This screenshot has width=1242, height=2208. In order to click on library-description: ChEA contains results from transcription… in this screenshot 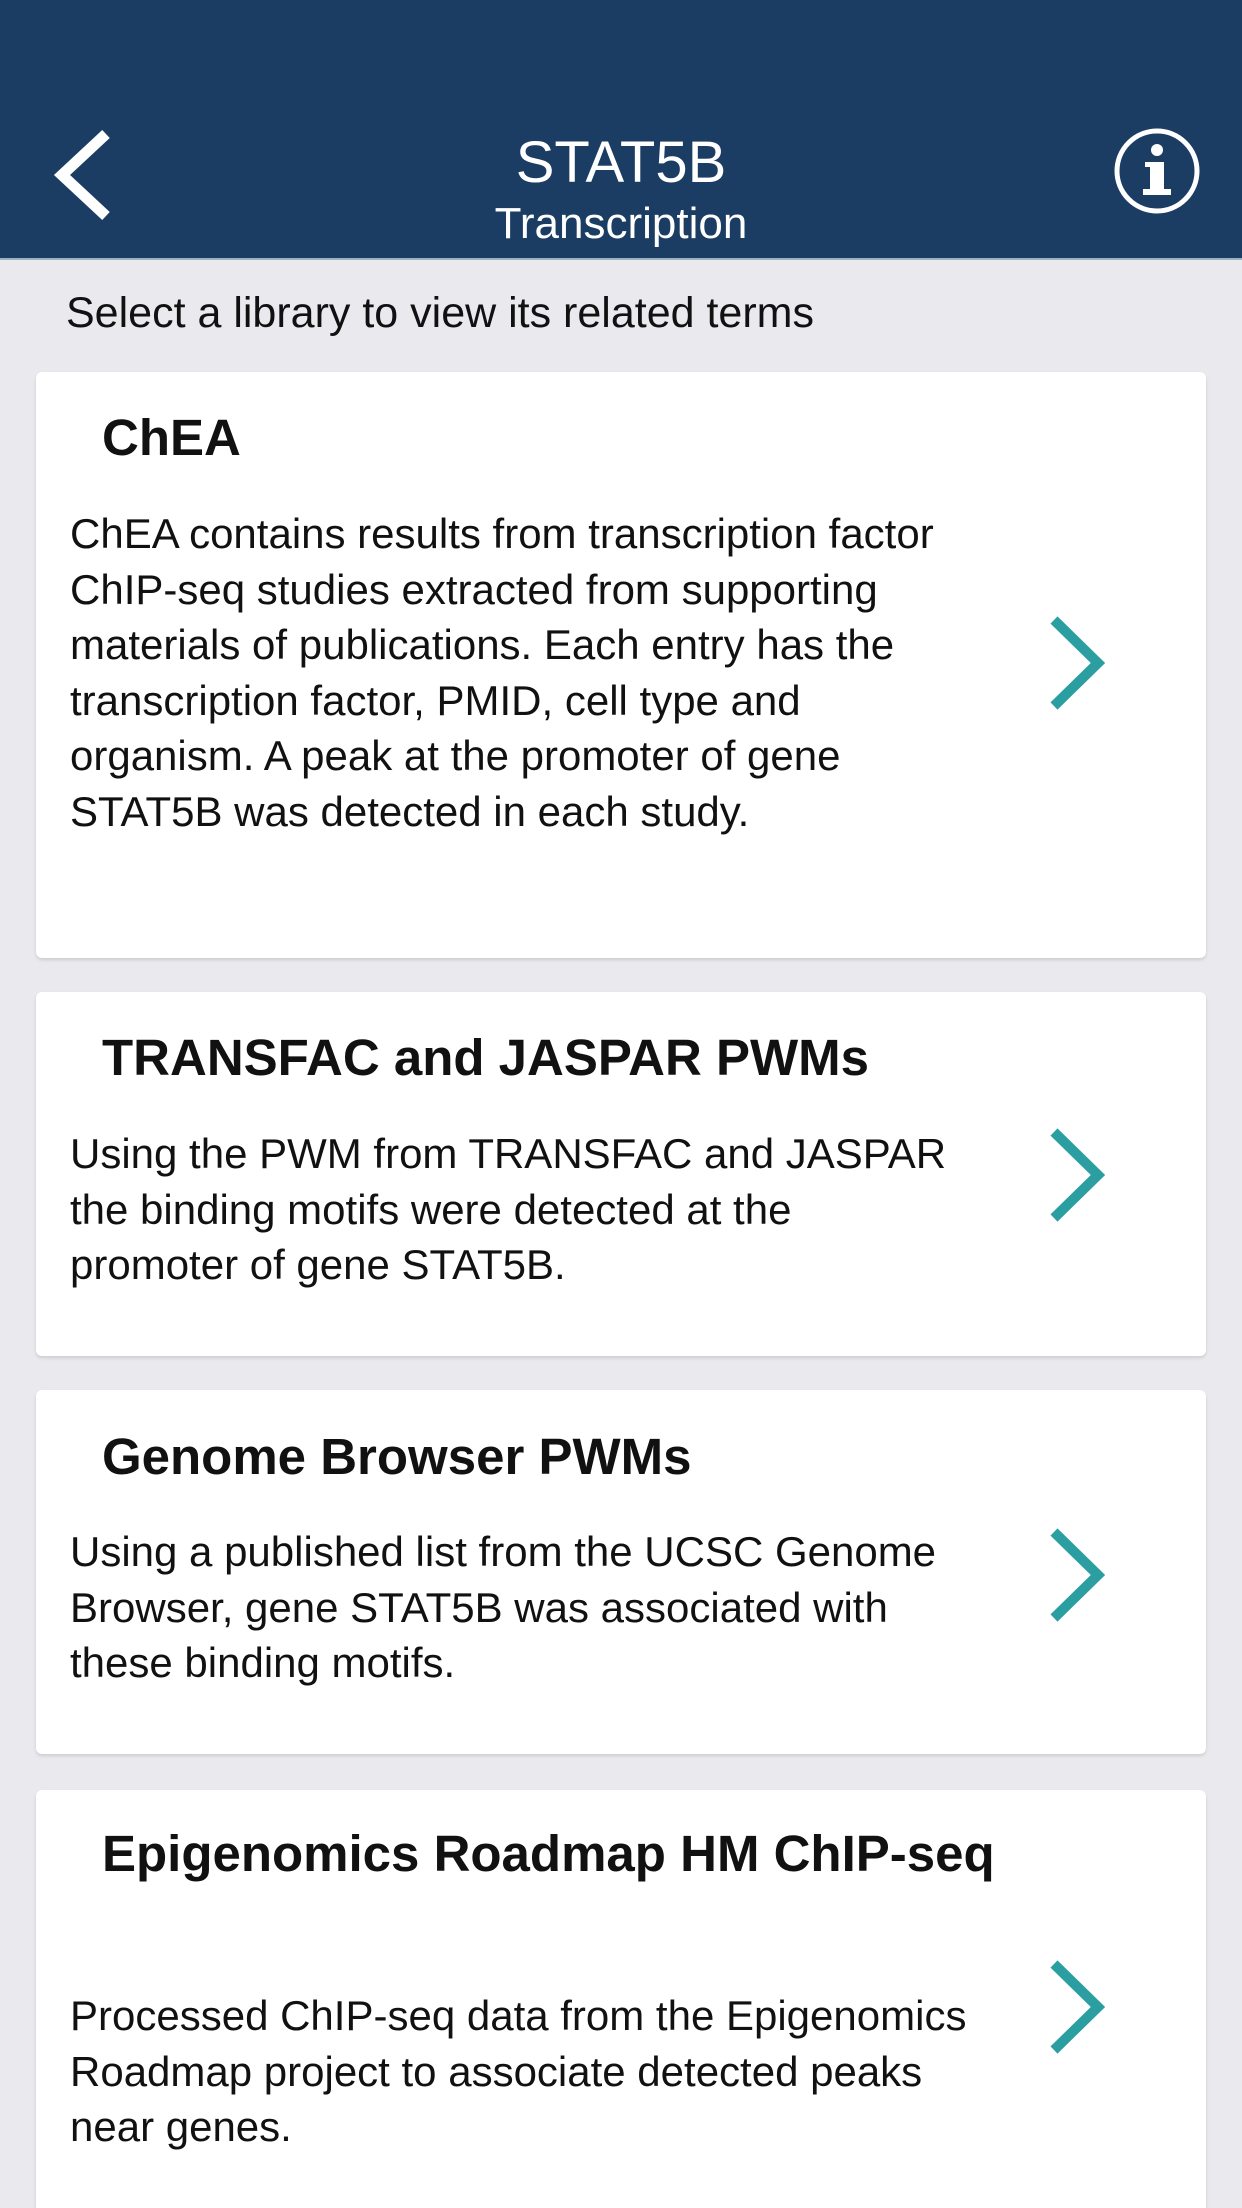, I will do `click(502, 672)`.